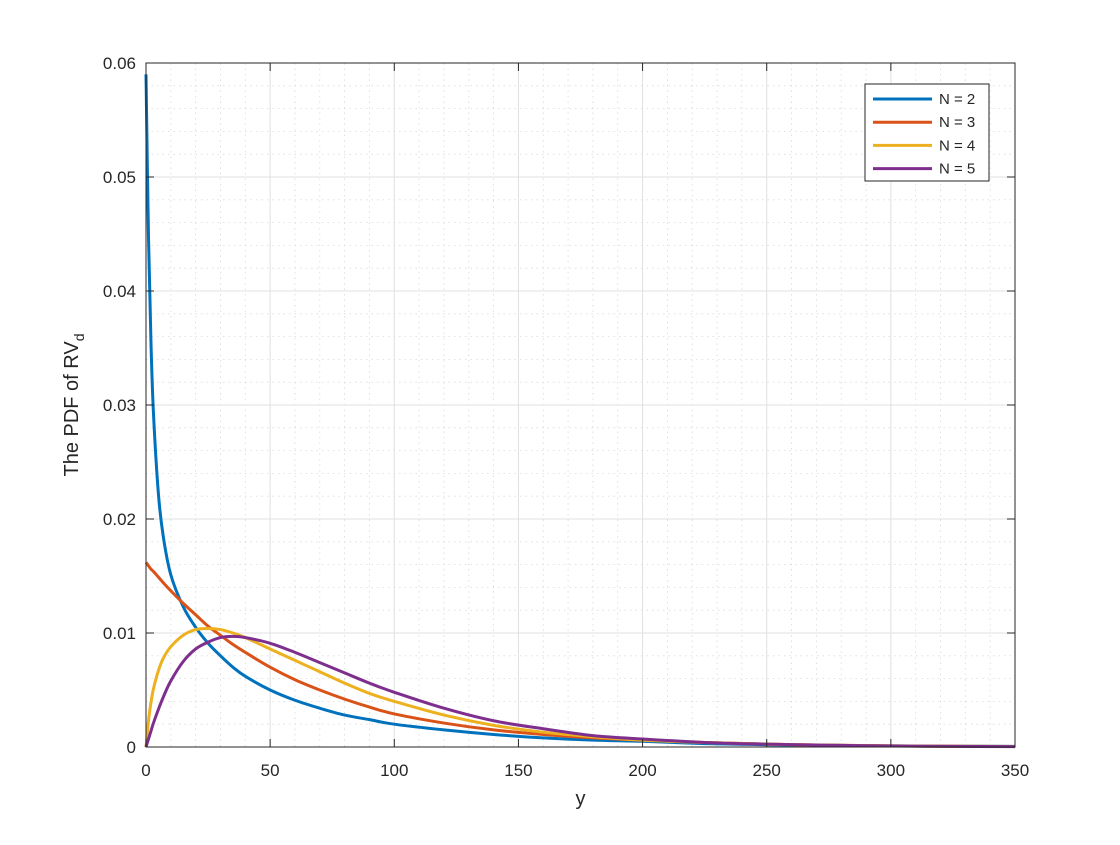 This screenshot has width=1120, height=845. I want to click on y-axis-label-main: The PDF of RV, so click(72, 409).